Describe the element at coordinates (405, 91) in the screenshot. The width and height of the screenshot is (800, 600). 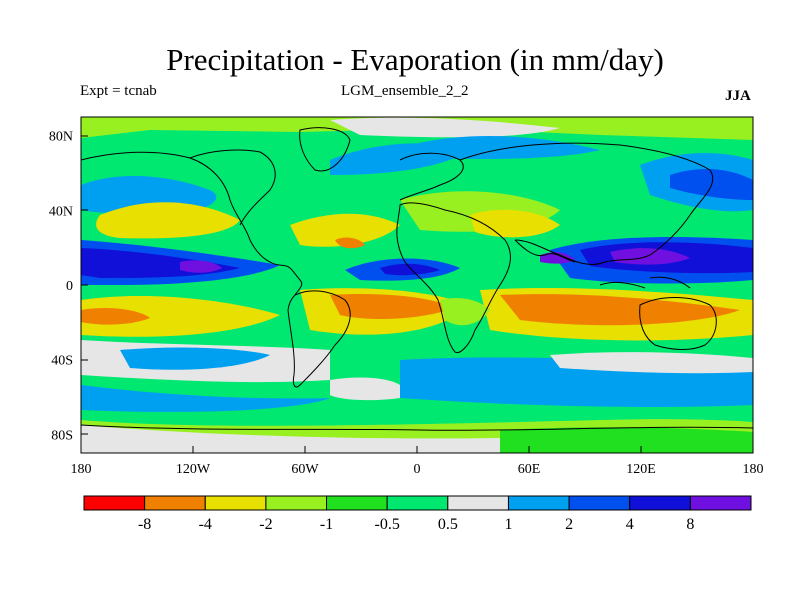
I see `ensemble-label: LGM_ensemble_2_2` at that location.